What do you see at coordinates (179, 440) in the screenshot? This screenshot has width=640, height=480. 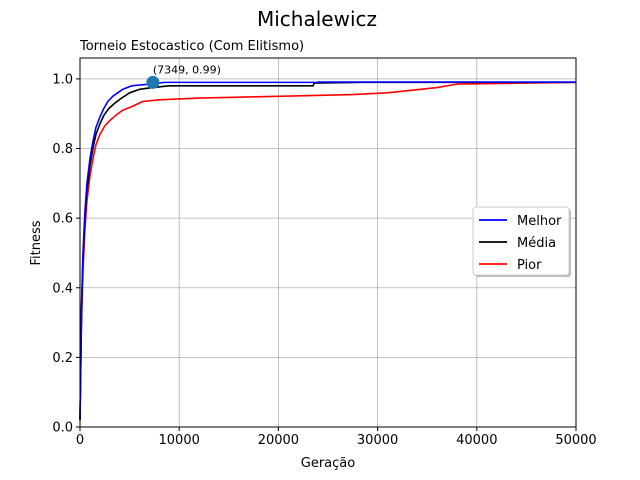 I see `x-tick-label: 10000` at bounding box center [179, 440].